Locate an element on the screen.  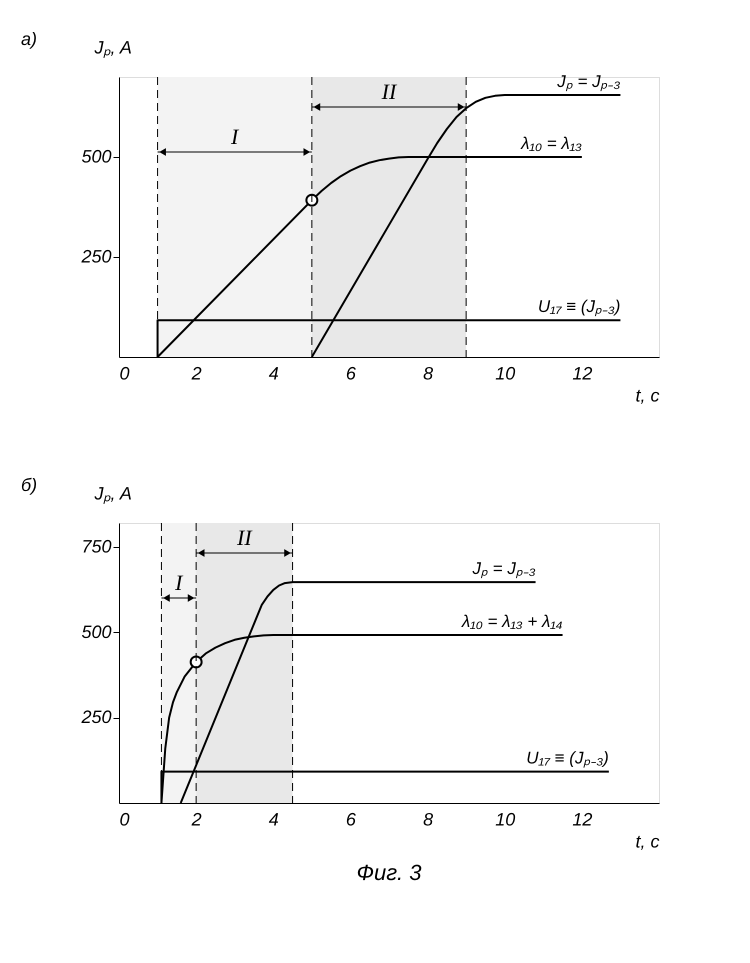
series-label: λ₁₀ = λ₁₃ is located at coordinates (551, 143).